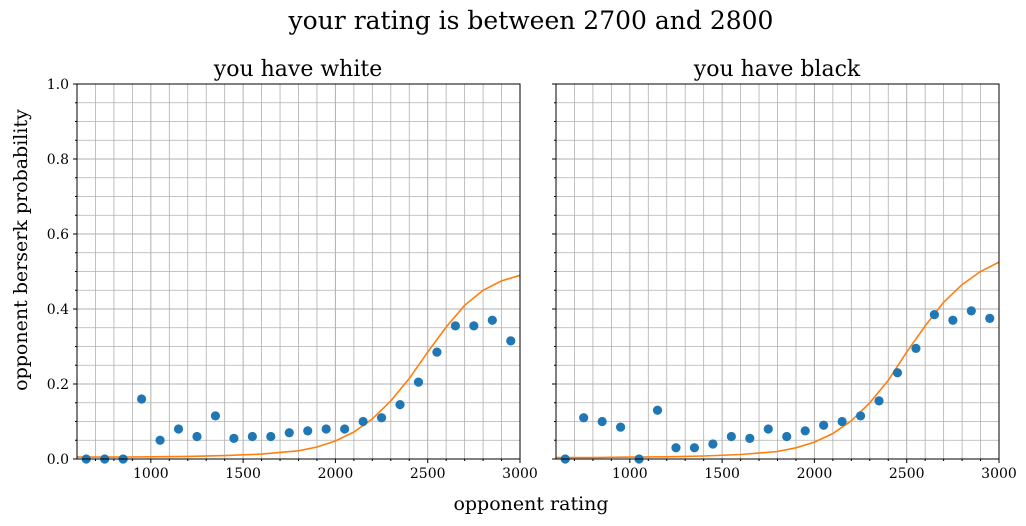  Describe the element at coordinates (297, 69) in the screenshot. I see `panel-title-white: you have white` at that location.